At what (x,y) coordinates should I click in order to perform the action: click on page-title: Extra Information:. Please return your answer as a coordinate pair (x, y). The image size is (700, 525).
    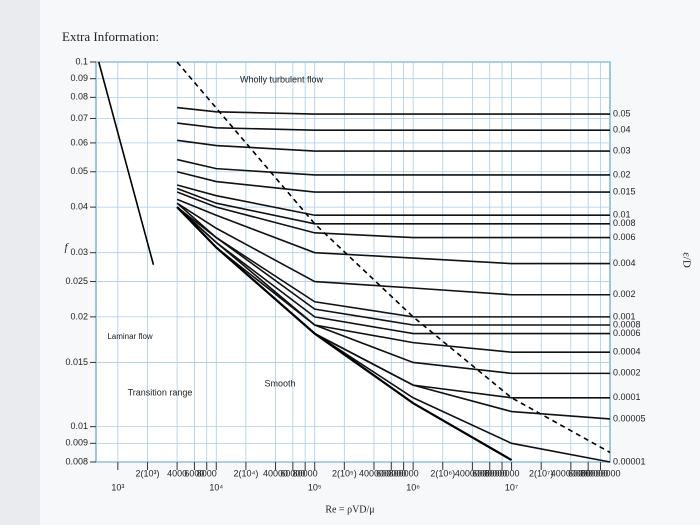
    Looking at the image, I should click on (110, 36).